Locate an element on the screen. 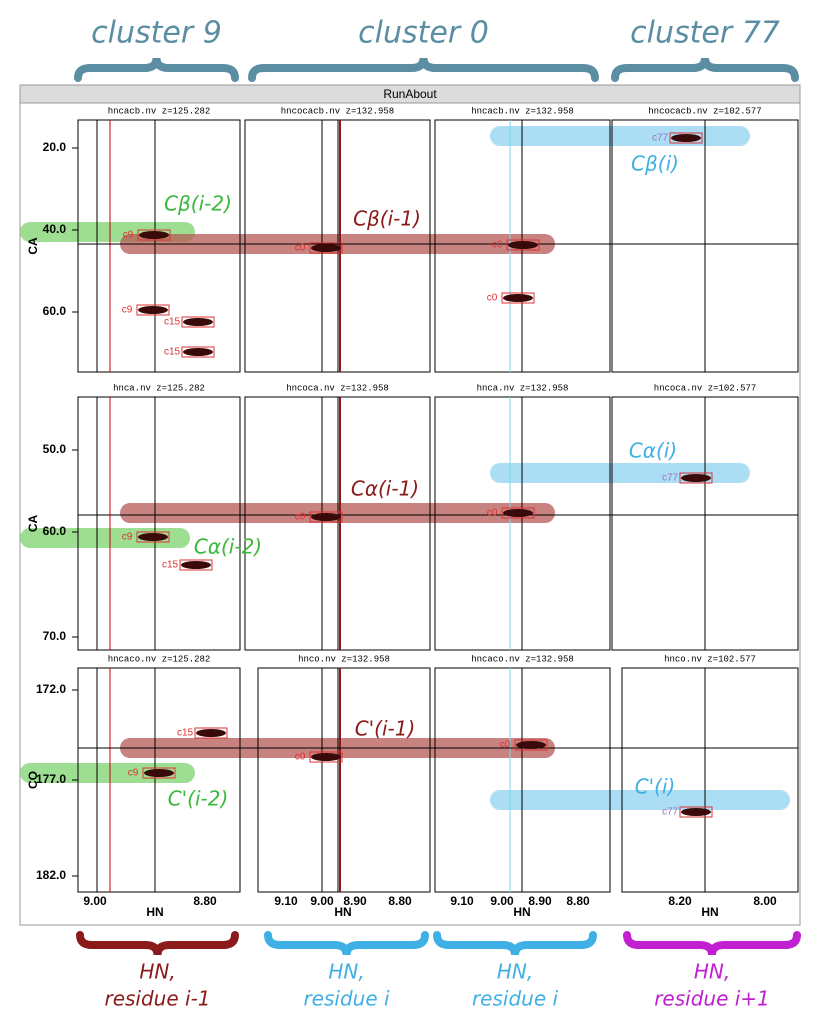 The width and height of the screenshot is (823, 1030). panel-header: hncaco.nv z=132.958 is located at coordinates (522, 659).